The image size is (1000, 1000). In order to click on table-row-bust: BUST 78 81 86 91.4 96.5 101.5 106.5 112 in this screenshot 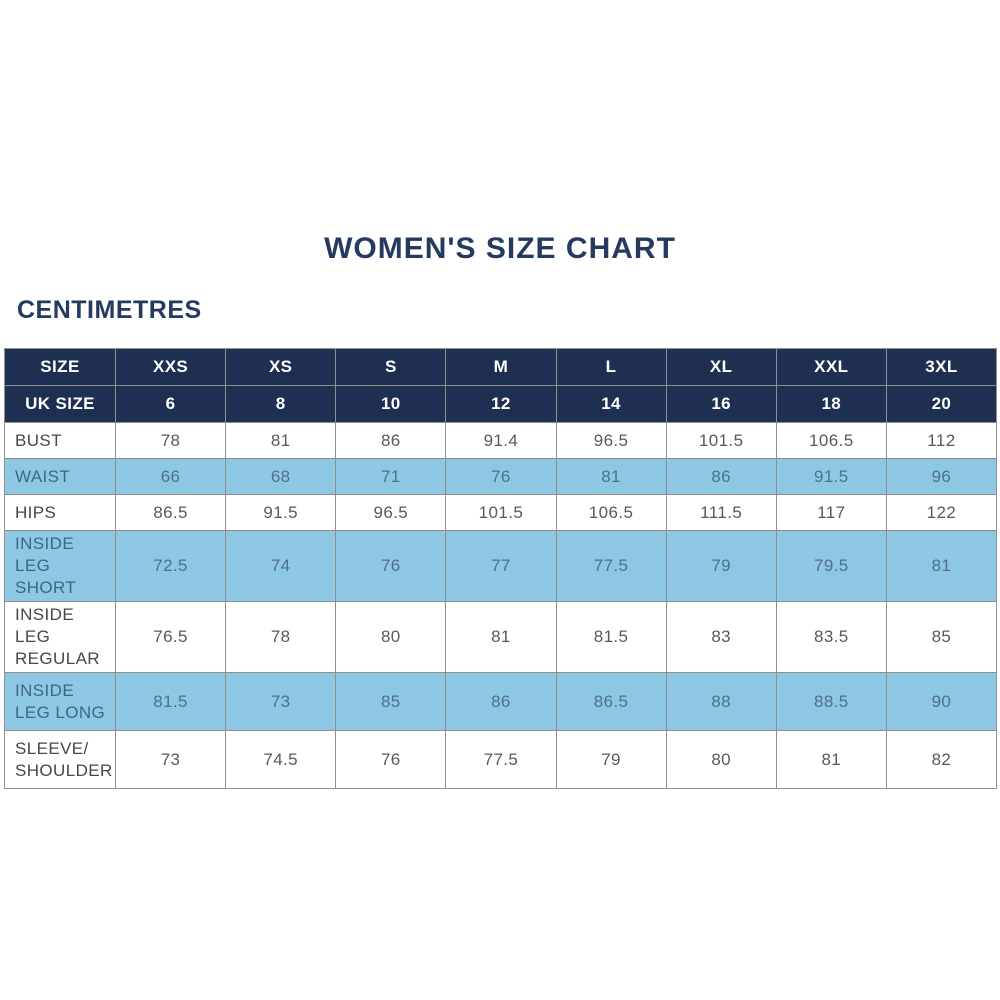, I will do `click(501, 440)`.